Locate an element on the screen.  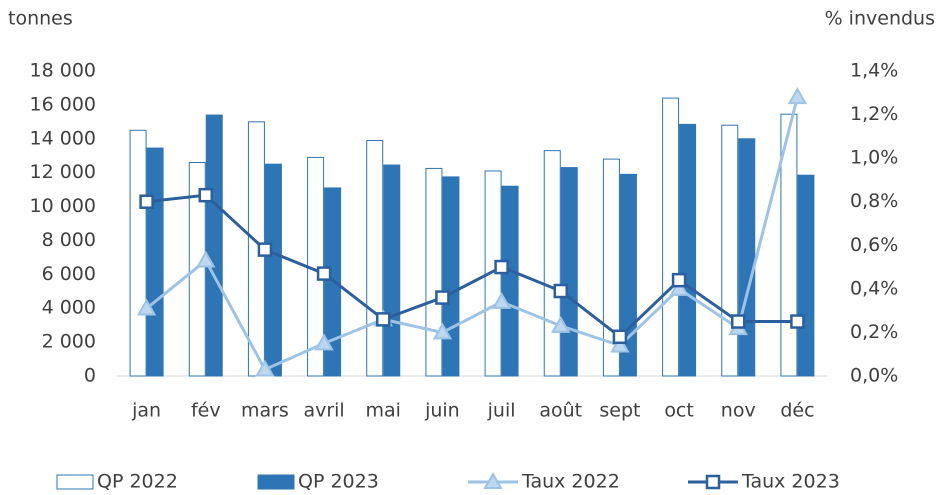
y2-tick-label: 1,4% is located at coordinates (874, 71).